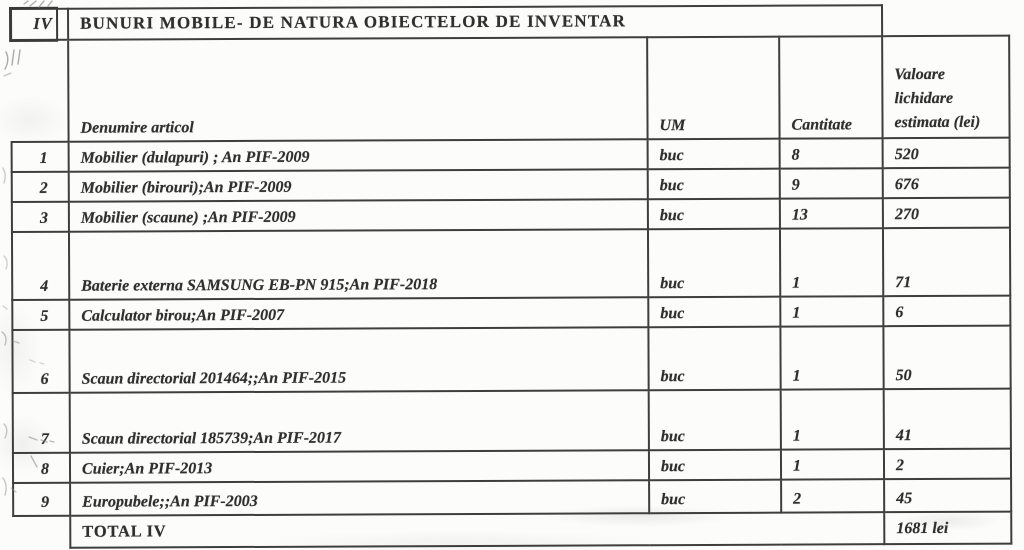  What do you see at coordinates (41, 422) in the screenshot?
I see `row-number-cell: 7` at bounding box center [41, 422].